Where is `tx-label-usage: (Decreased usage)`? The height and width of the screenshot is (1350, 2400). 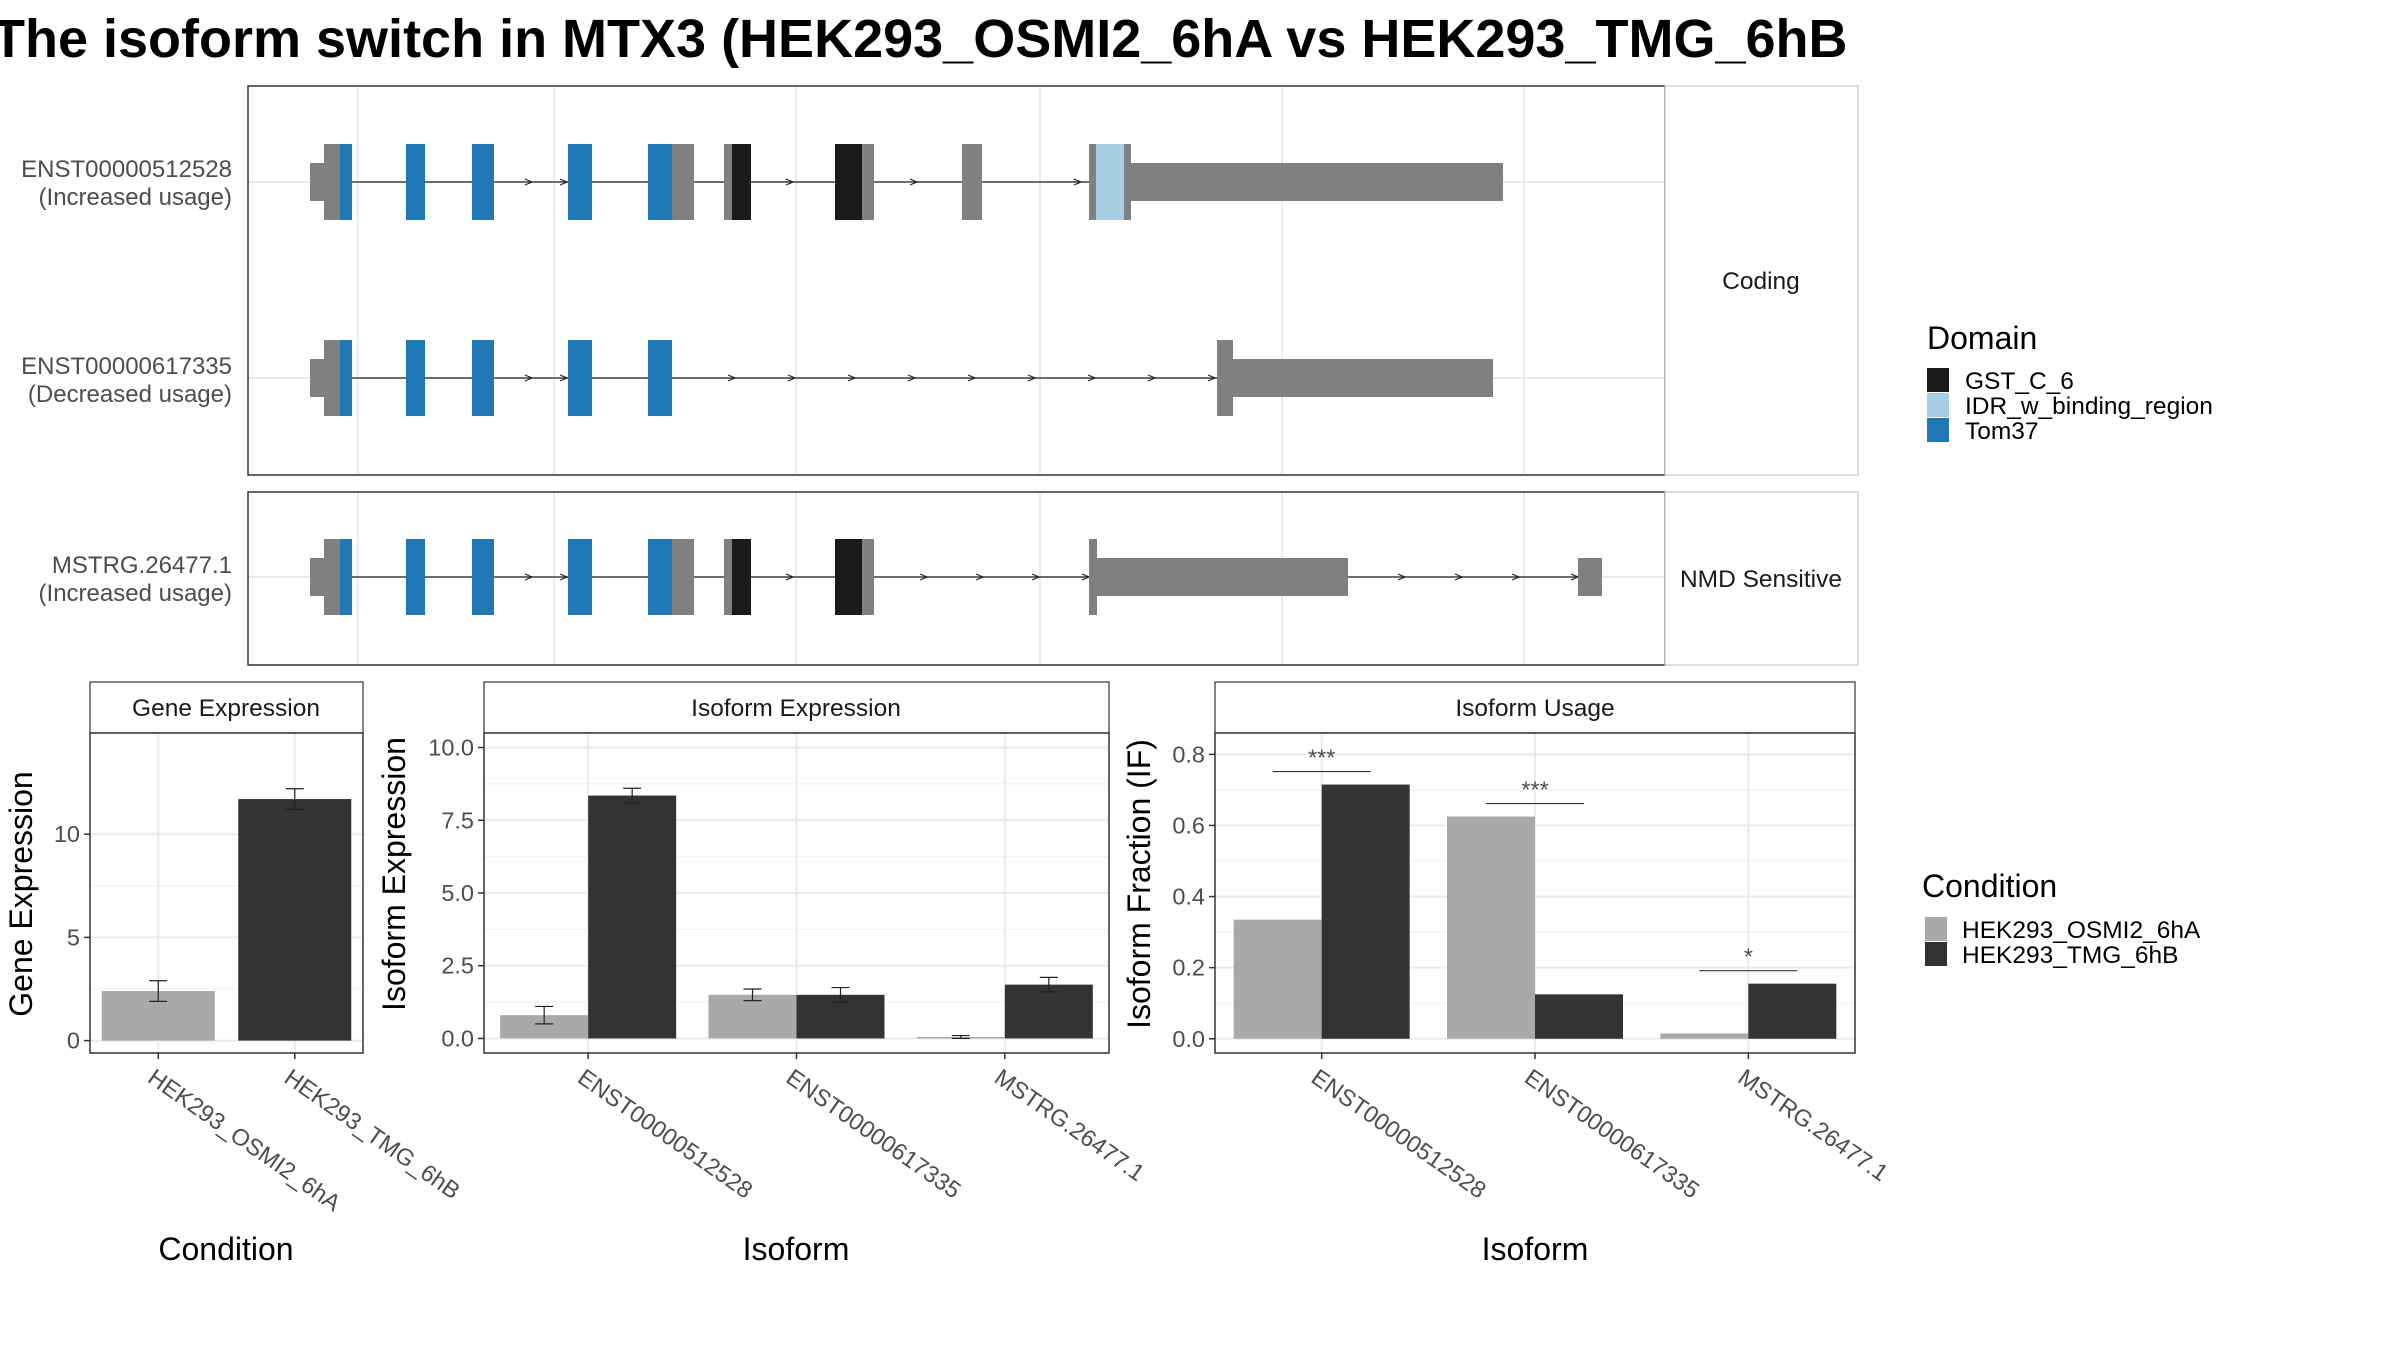 tx-label-usage: (Decreased usage) is located at coordinates (130, 394).